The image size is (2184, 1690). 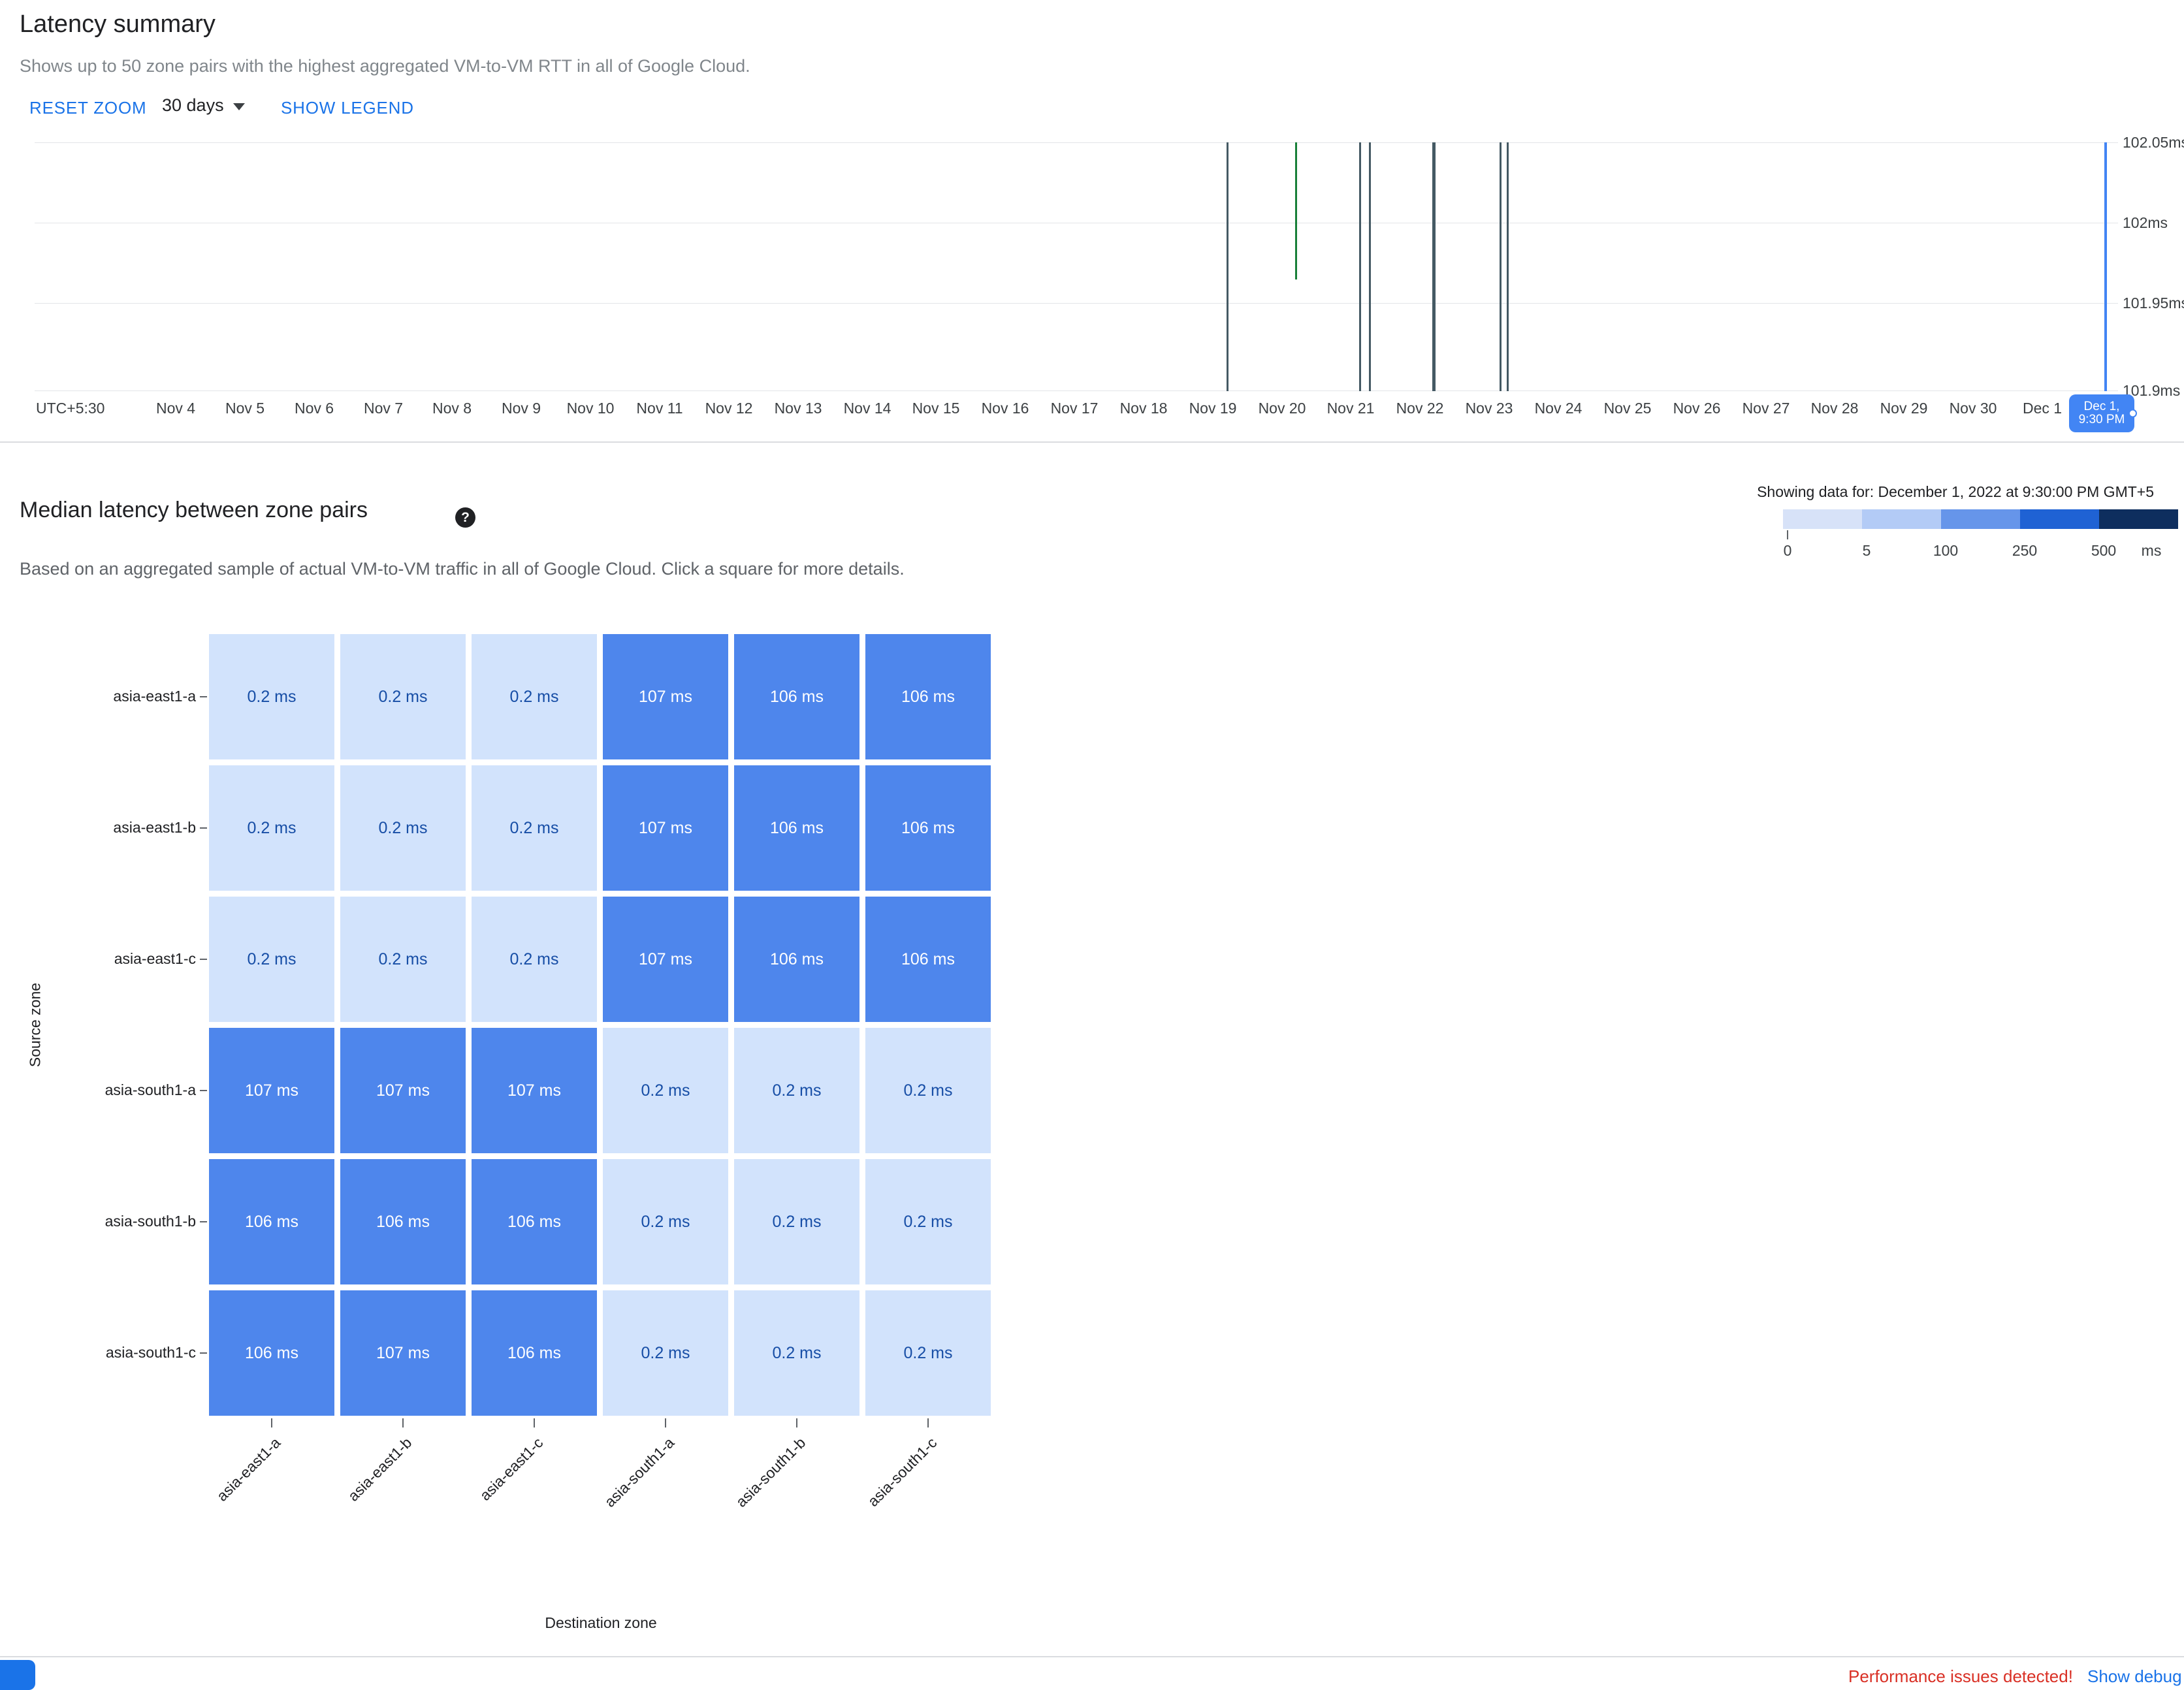 What do you see at coordinates (2135, 1676) in the screenshot?
I see `show-debug-panel-link: Show debug p` at bounding box center [2135, 1676].